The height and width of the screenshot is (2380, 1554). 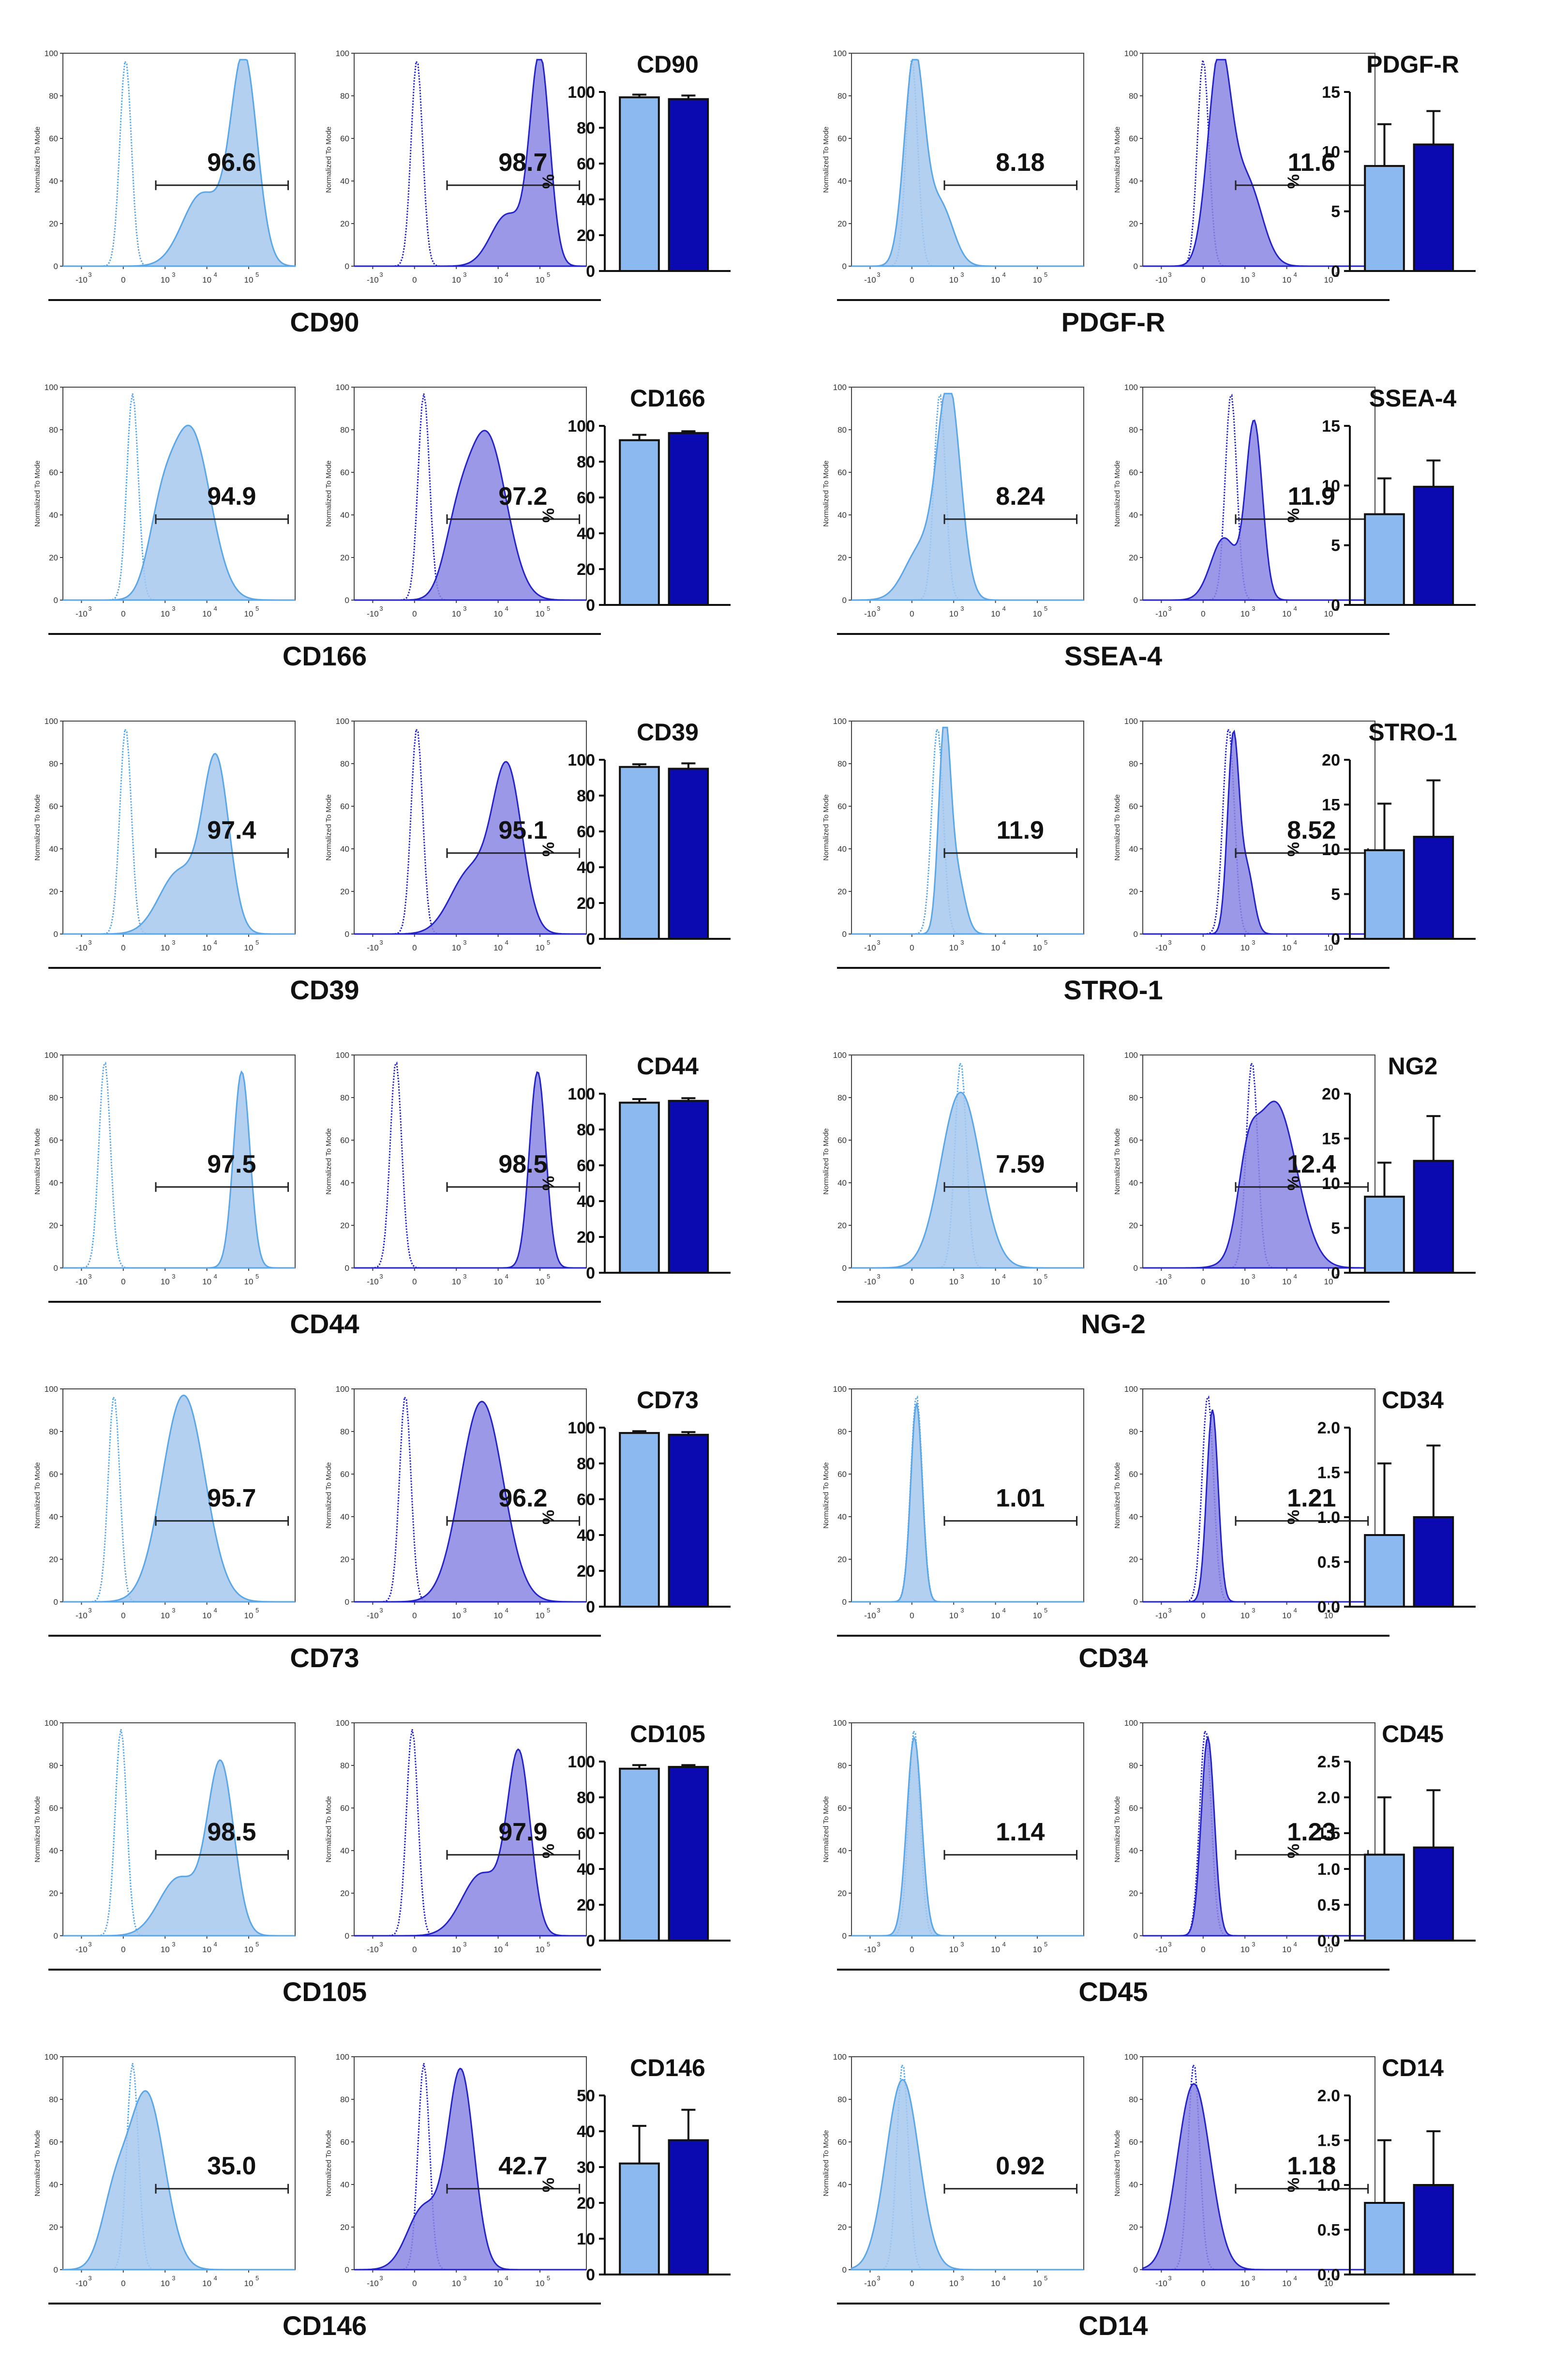 I want to click on marker-label: NG-2, so click(x=1113, y=1324).